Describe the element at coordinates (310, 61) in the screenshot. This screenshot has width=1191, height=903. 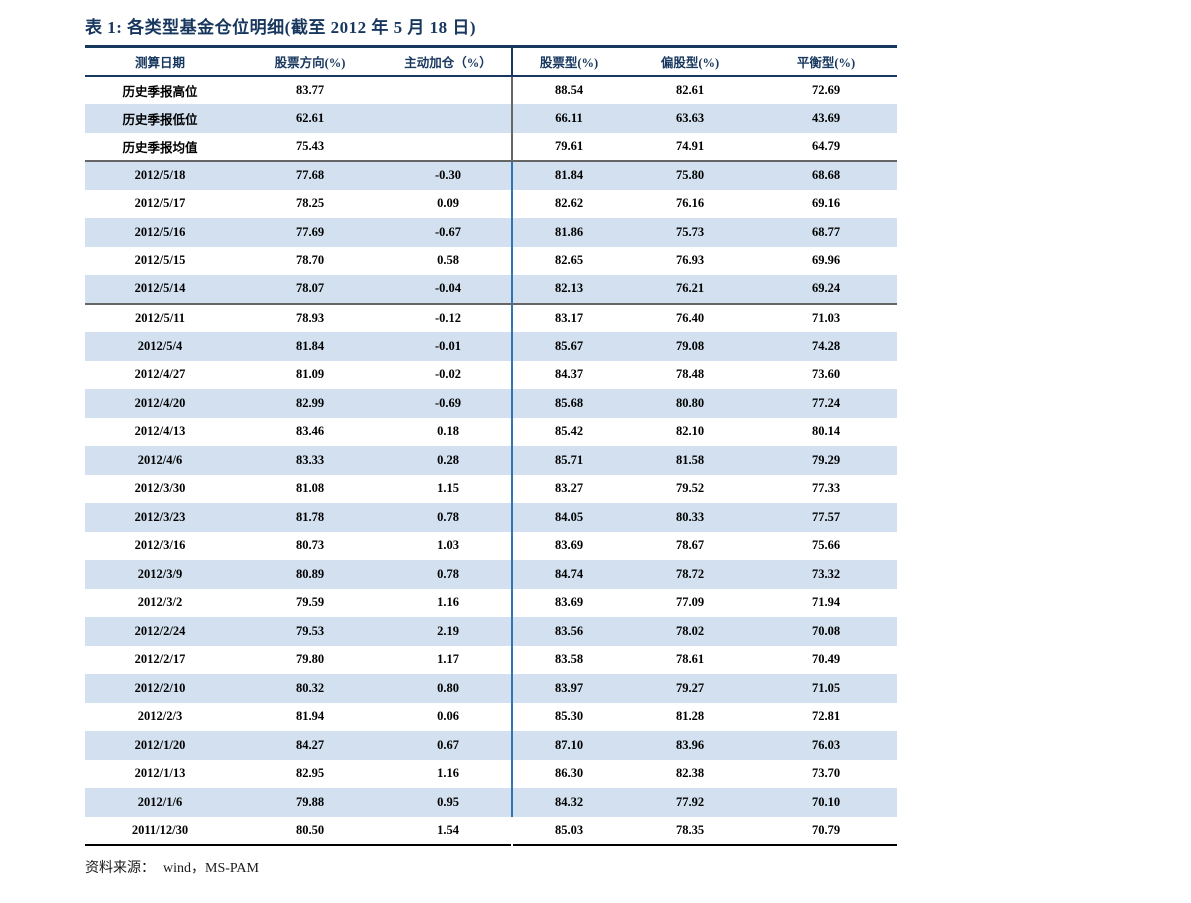
I see `column-header: 股票方向(%)` at that location.